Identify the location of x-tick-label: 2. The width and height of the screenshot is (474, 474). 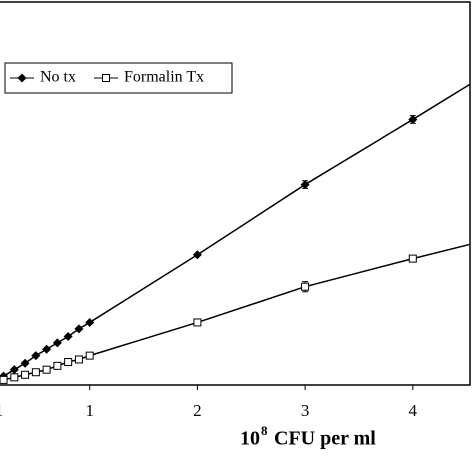
(197, 410).